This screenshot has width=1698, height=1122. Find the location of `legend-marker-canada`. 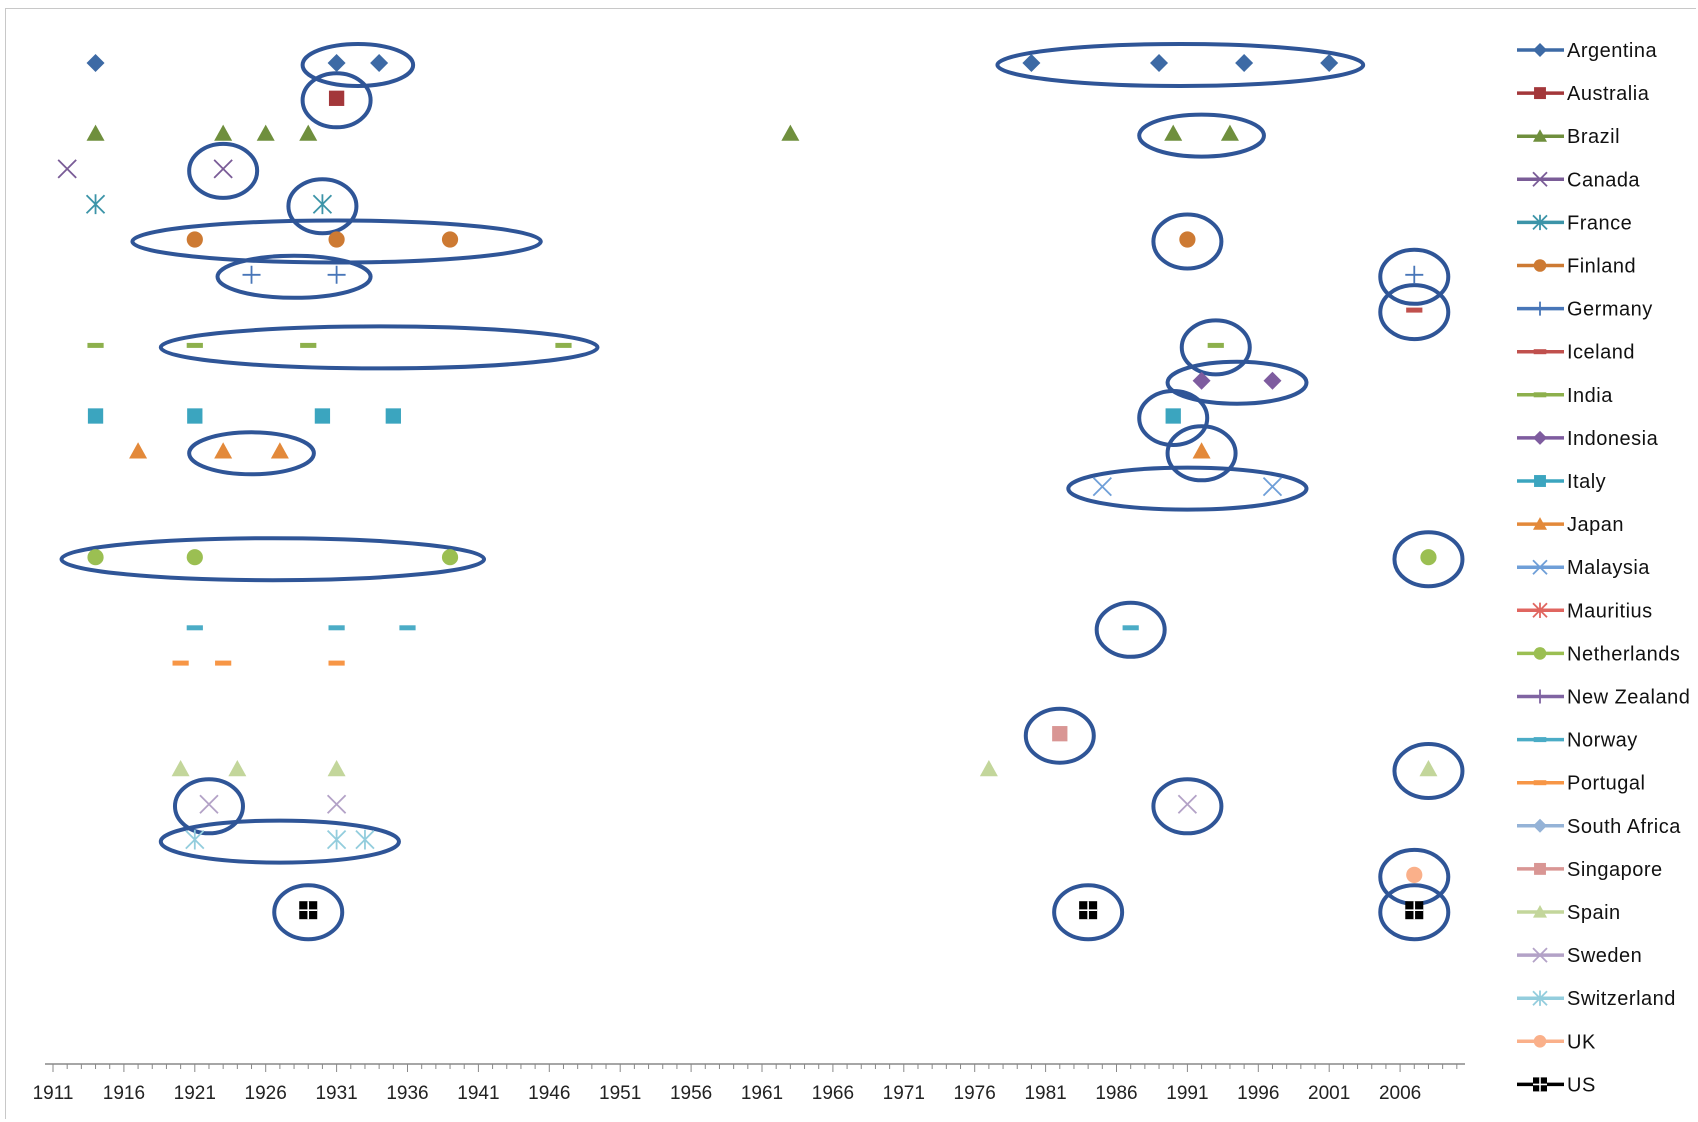

legend-marker-canada is located at coordinates (1540, 179).